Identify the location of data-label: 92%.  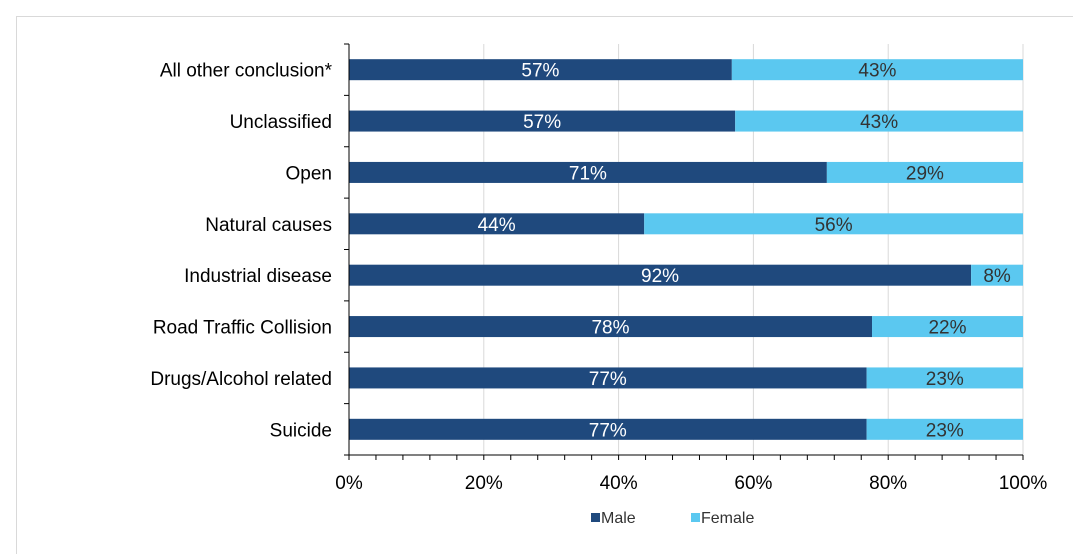
(660, 276).